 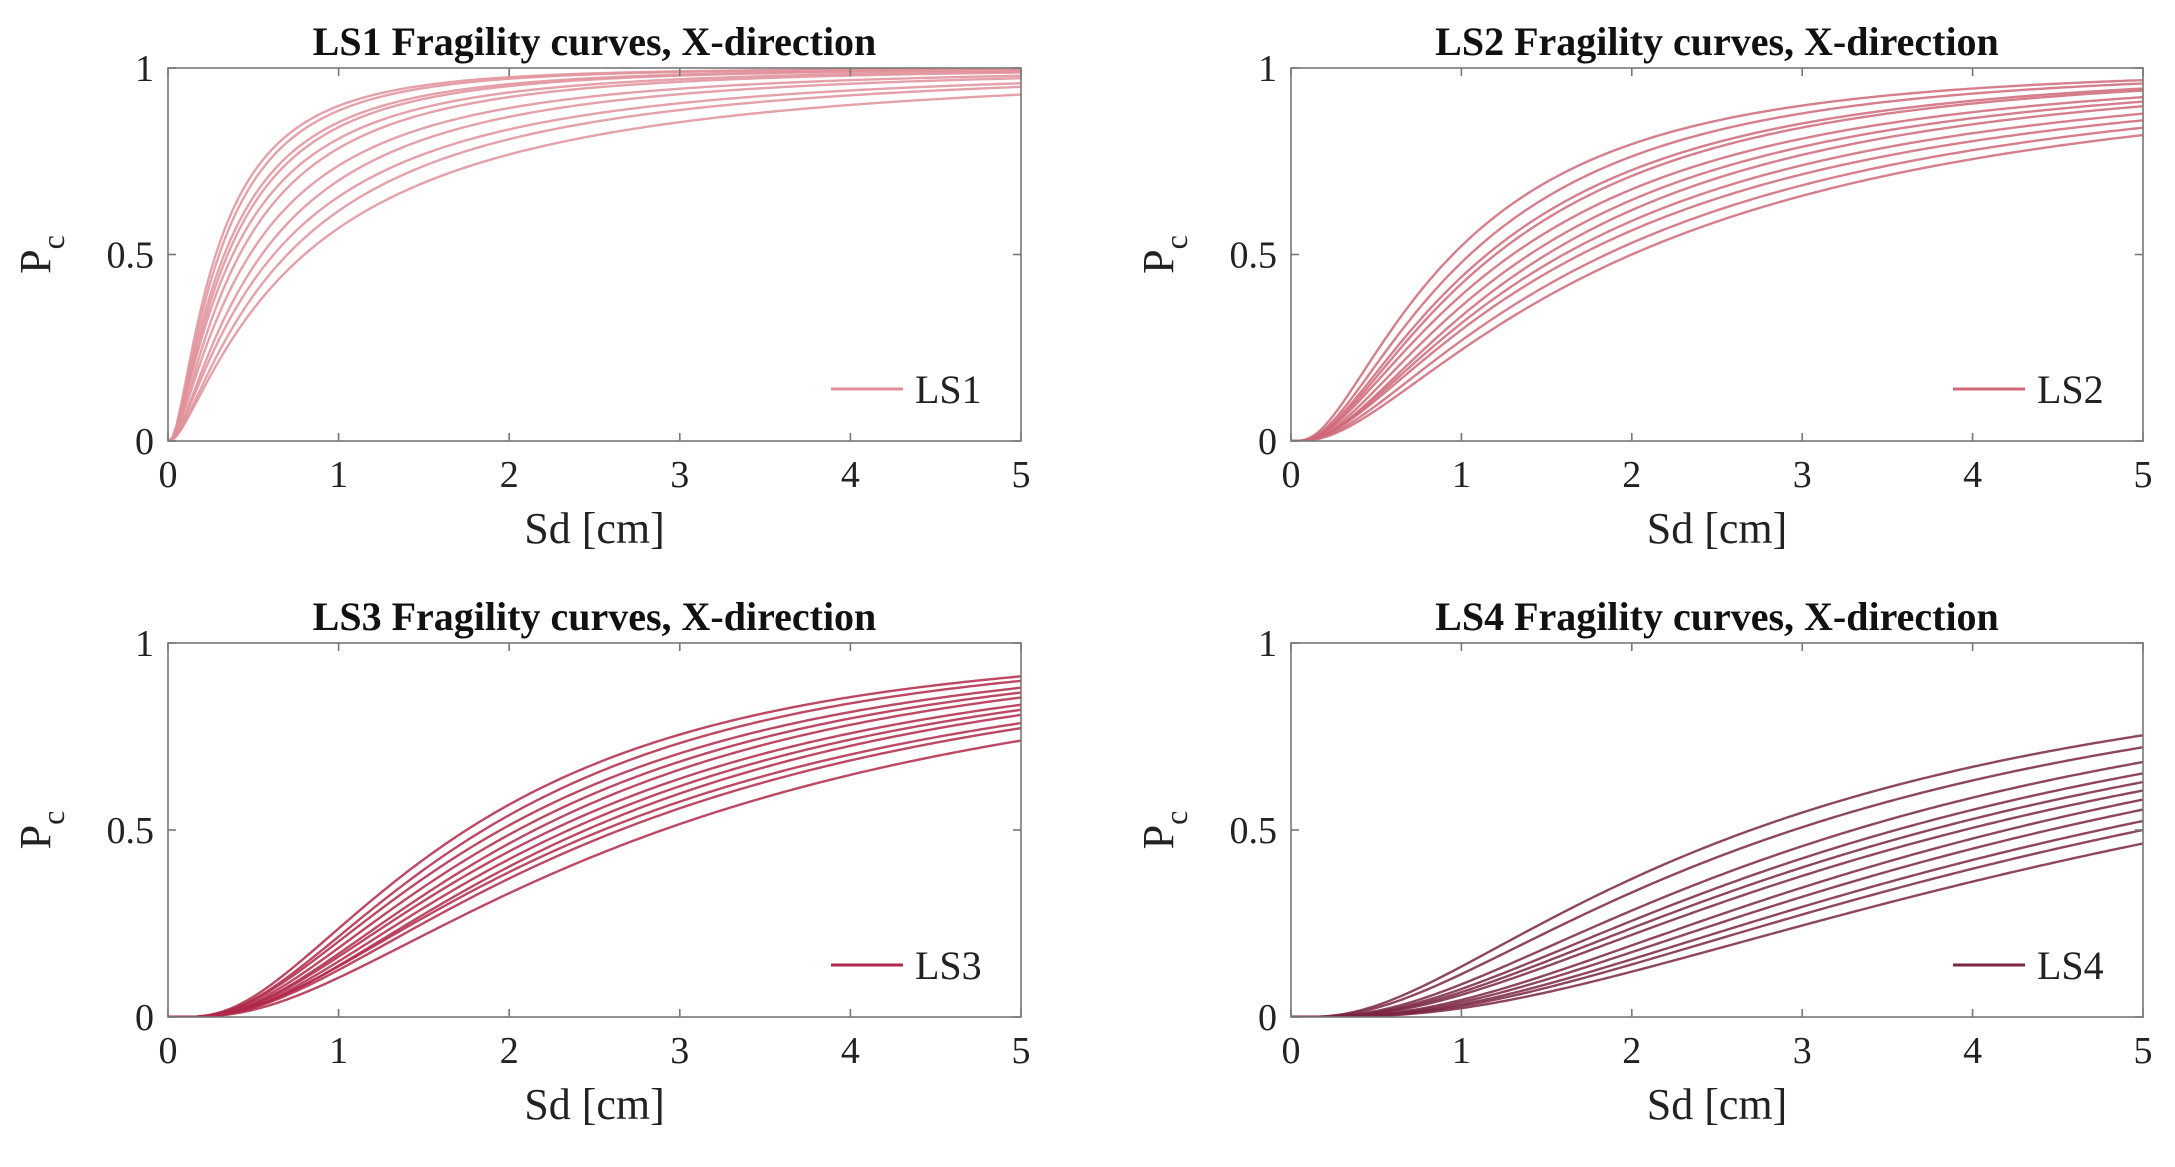 I want to click on chart-title: LS3 Fragility curves, X-direction, so click(x=595, y=616).